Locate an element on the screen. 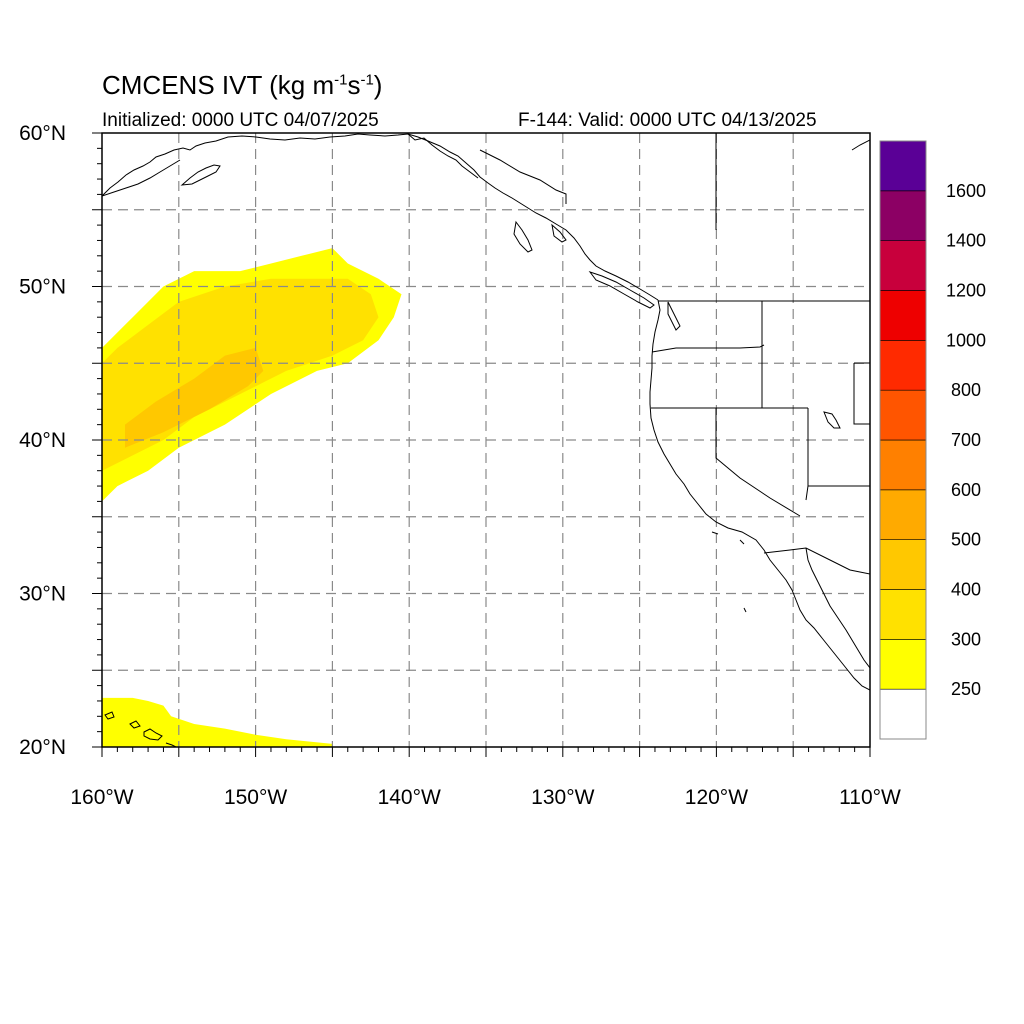  title-exp-1: -1 is located at coordinates (341, 80).